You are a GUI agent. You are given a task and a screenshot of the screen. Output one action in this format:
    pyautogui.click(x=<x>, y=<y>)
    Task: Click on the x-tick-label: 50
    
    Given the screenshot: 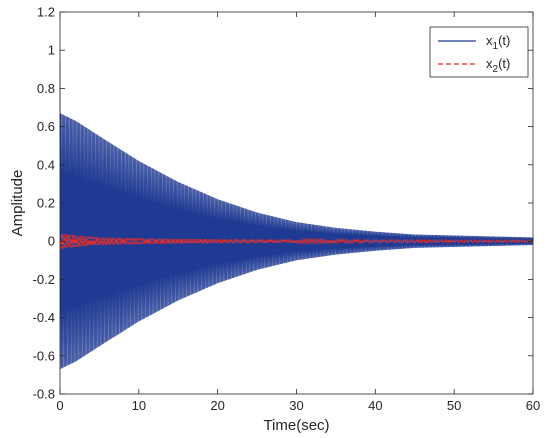 What is the action you would take?
    pyautogui.click(x=454, y=405)
    